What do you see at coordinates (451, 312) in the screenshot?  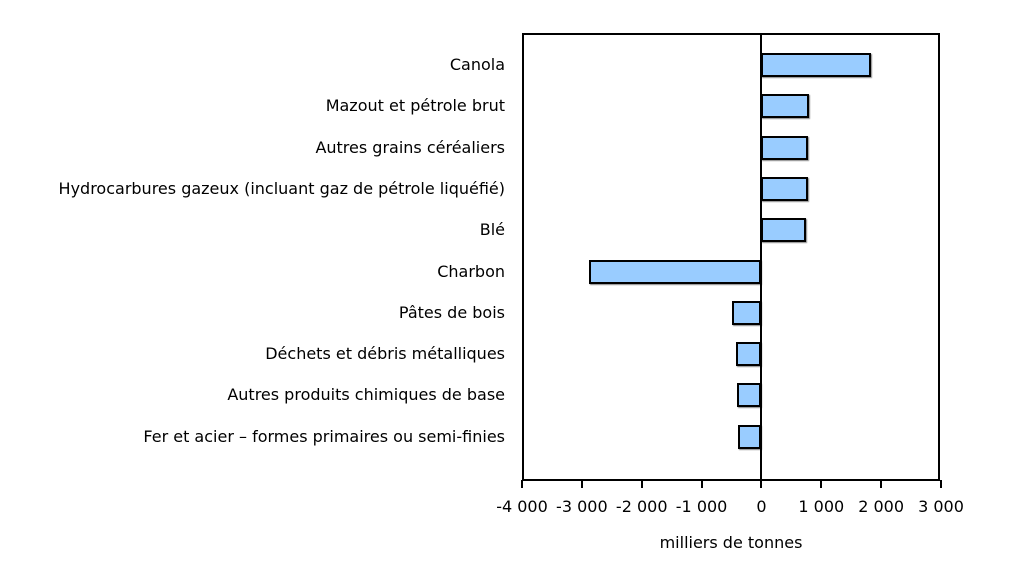 I see `category-label: Pâtes de bois` at bounding box center [451, 312].